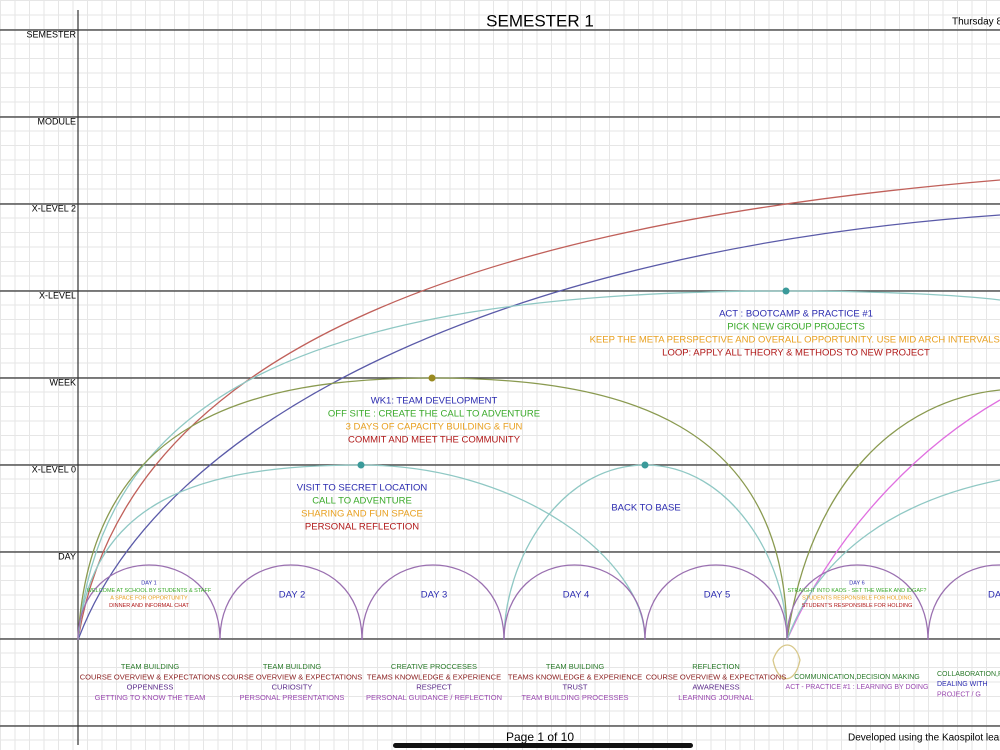 The image size is (1000, 750). I want to click on session-text: RESPECT, so click(434, 687).